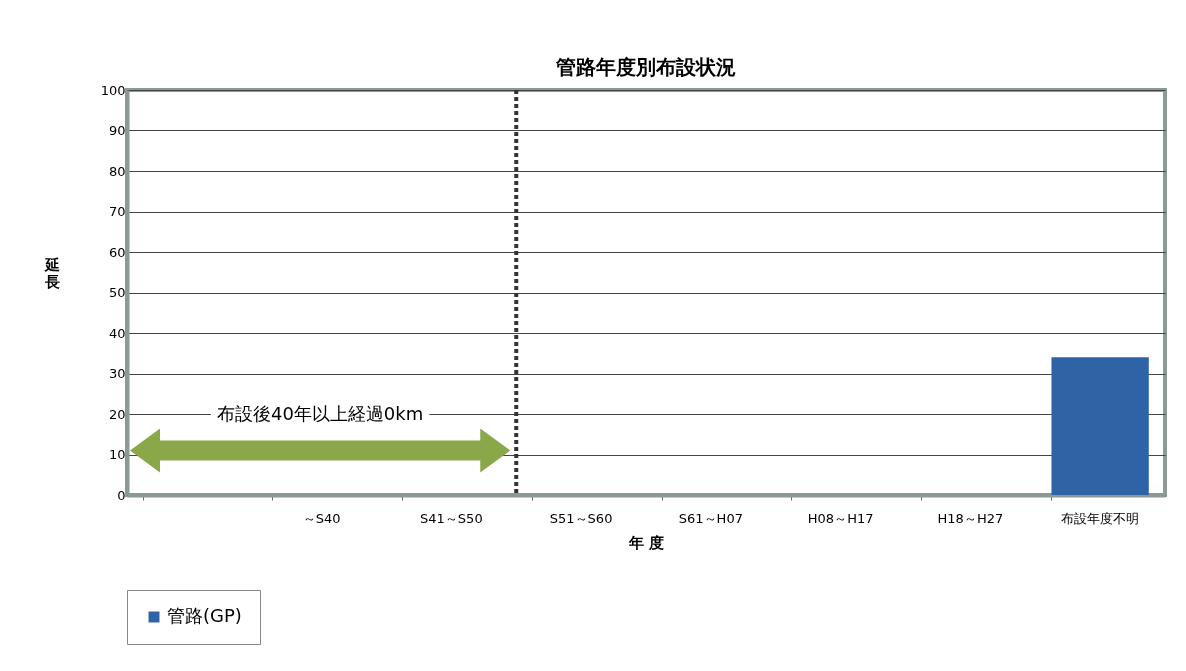 This screenshot has height=671, width=1186. I want to click on legend-label: 管路(GP), so click(204, 615).